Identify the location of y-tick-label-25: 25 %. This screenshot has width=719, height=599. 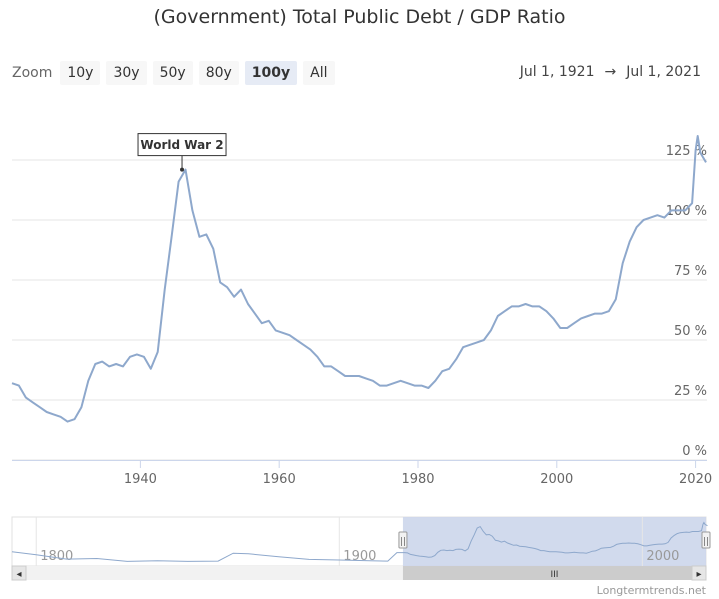
(690, 391).